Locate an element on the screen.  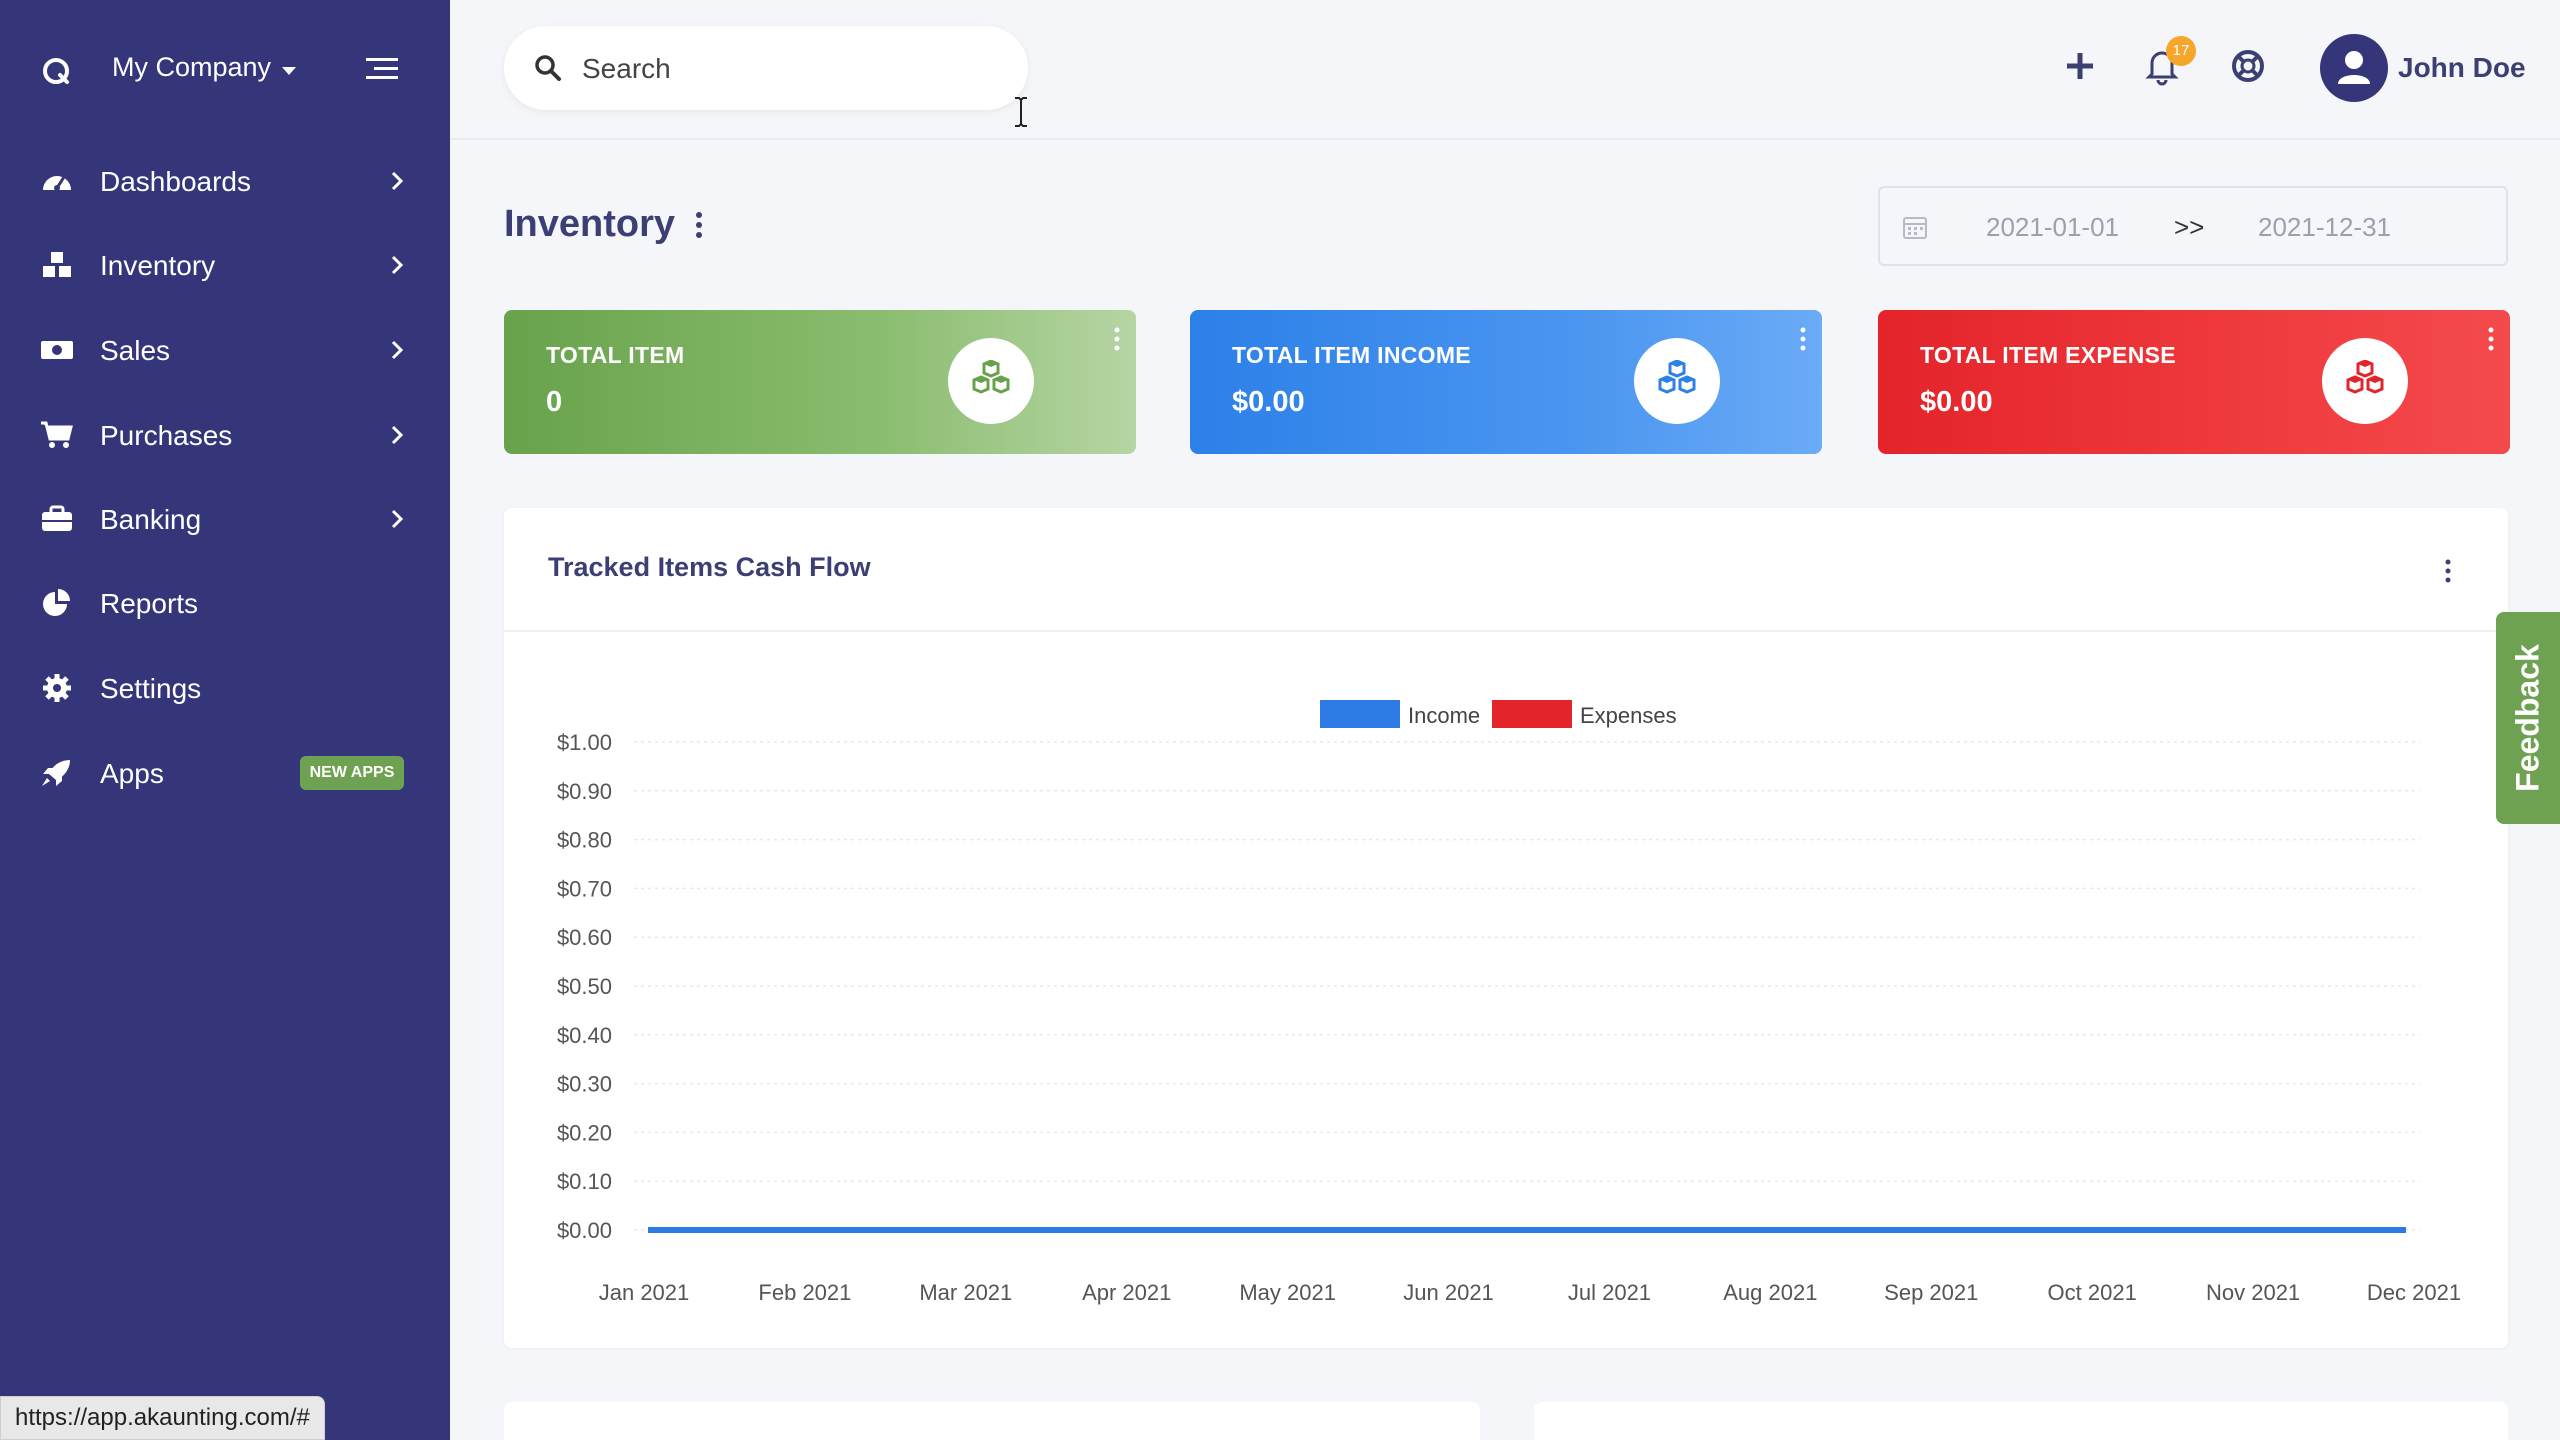
sidebar-item-purchases: Purchases is located at coordinates (225, 435).